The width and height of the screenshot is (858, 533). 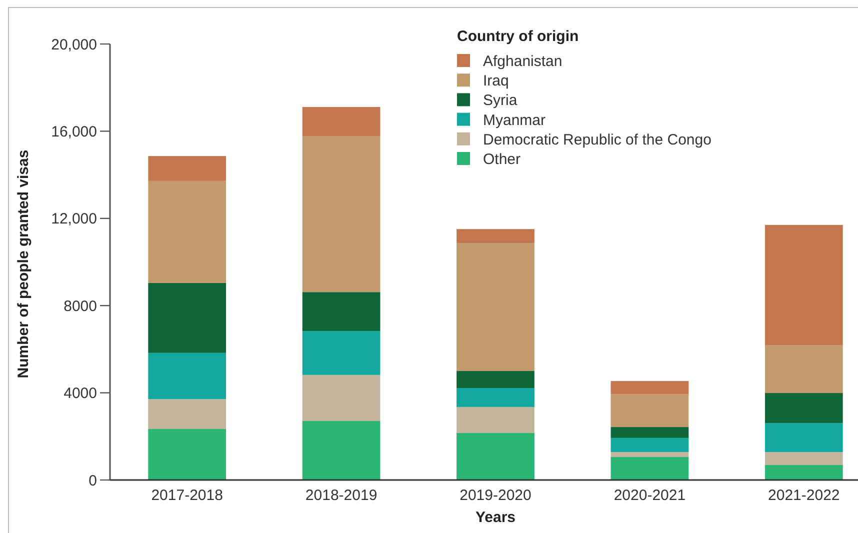 What do you see at coordinates (495, 517) in the screenshot?
I see `x-axis-title: Years` at bounding box center [495, 517].